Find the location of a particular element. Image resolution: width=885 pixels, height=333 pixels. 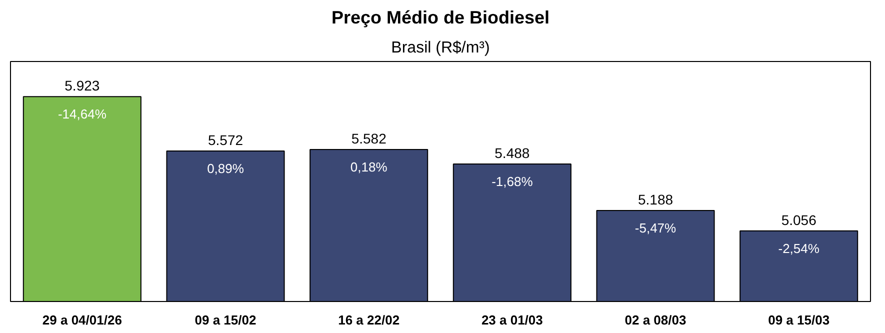

annotation: 0,89% is located at coordinates (225, 168).